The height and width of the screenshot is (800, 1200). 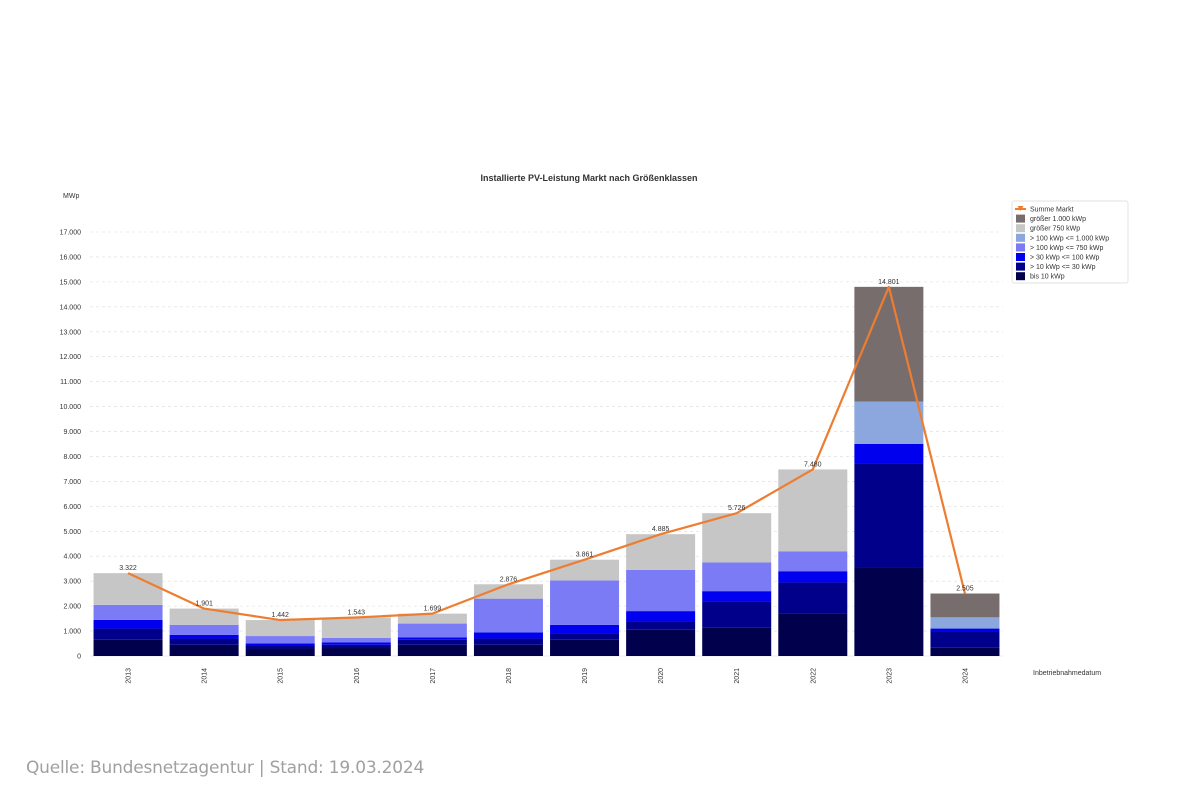 I want to click on total-data-label: 2.876, so click(x=509, y=579).